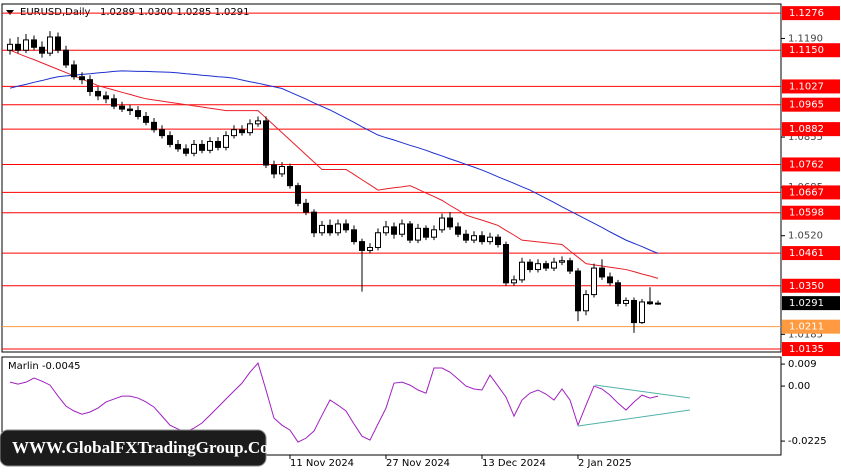 The image size is (841, 474). Describe the element at coordinates (806, 286) in the screenshot. I see `level-label: 1.0350` at that location.